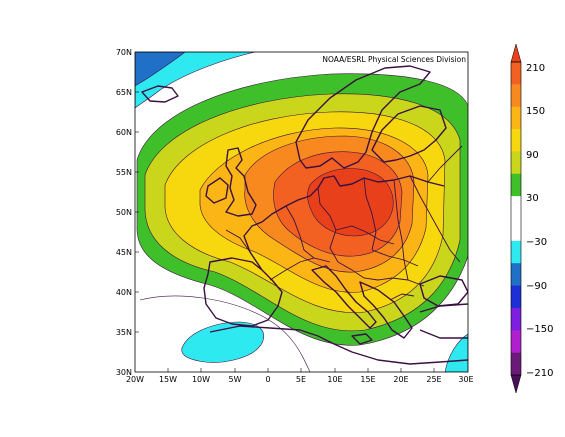  I want to click on lon-label: 20W, so click(135, 379).